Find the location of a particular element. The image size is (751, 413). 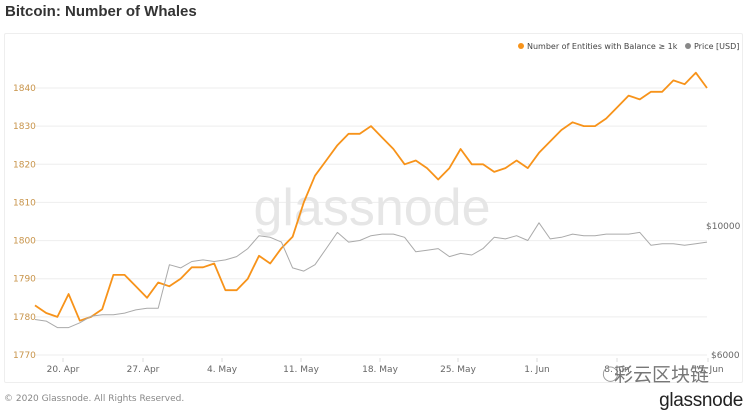

y-tick-left: 1830 is located at coordinates (24, 127).